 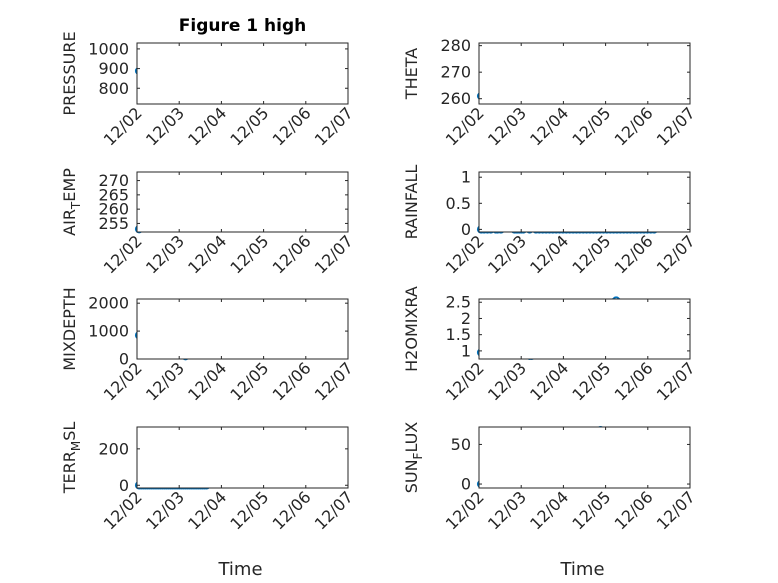 I want to click on y-tick-label: 800, so click(x=113, y=88).